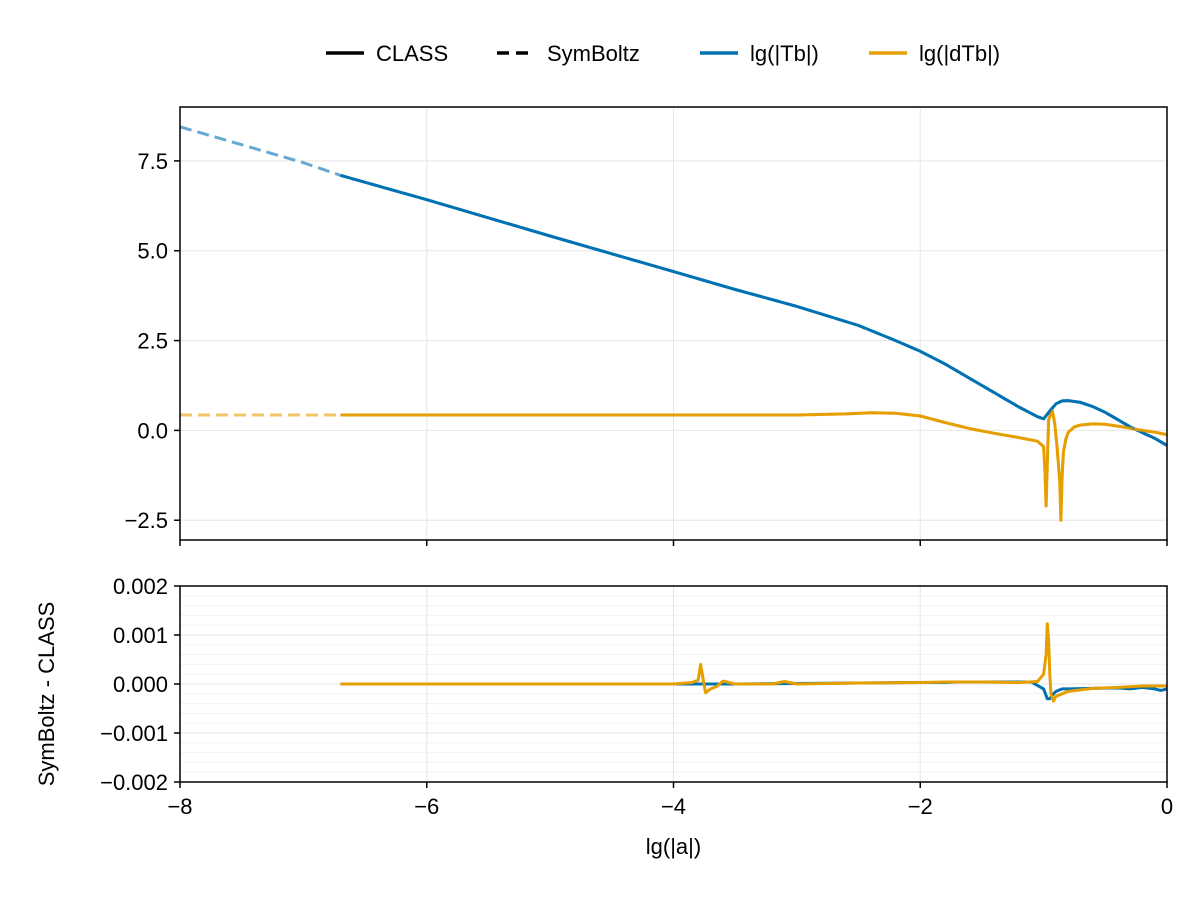 This screenshot has height=900, width=1200. What do you see at coordinates (663, 53) in the screenshot?
I see `legend: CLASS SymBoltz lg(|Tb|) lg(|dTb|)` at bounding box center [663, 53].